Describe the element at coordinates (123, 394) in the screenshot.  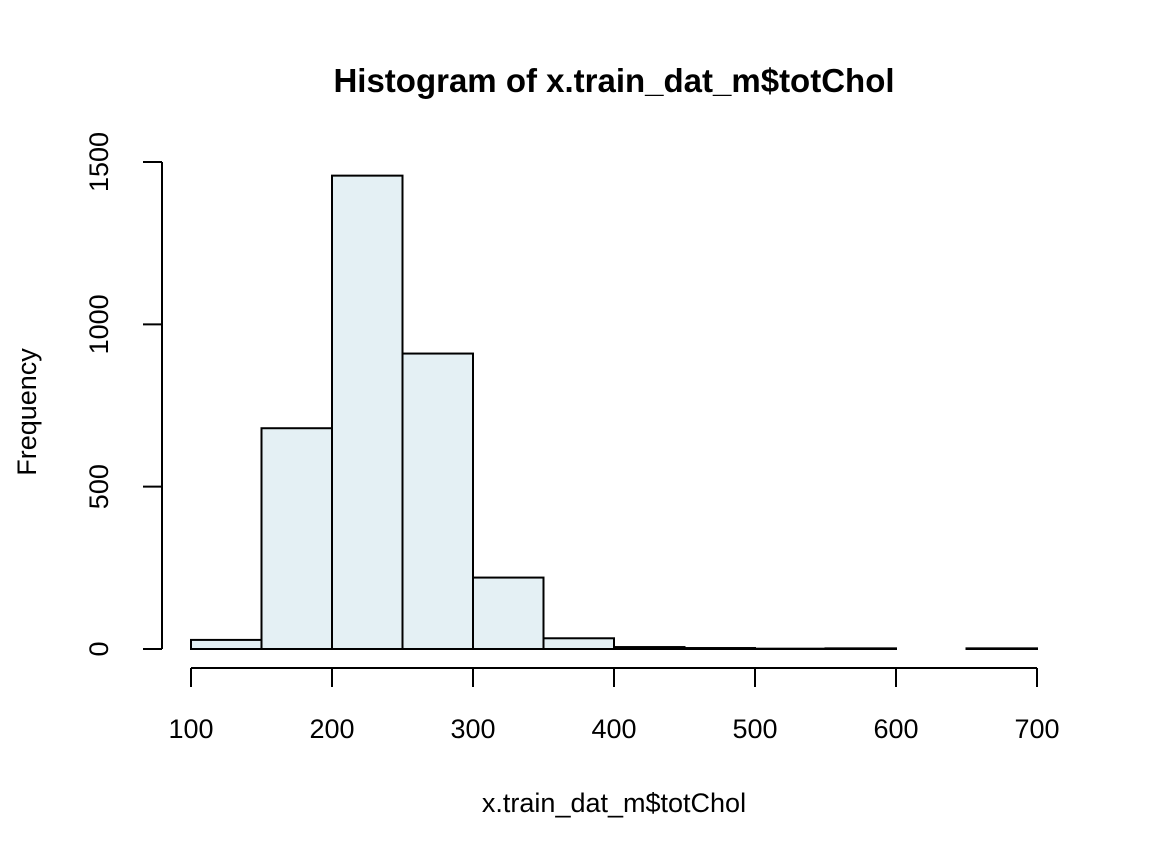
I see `y-axis: 0 500 1000 1500` at that location.